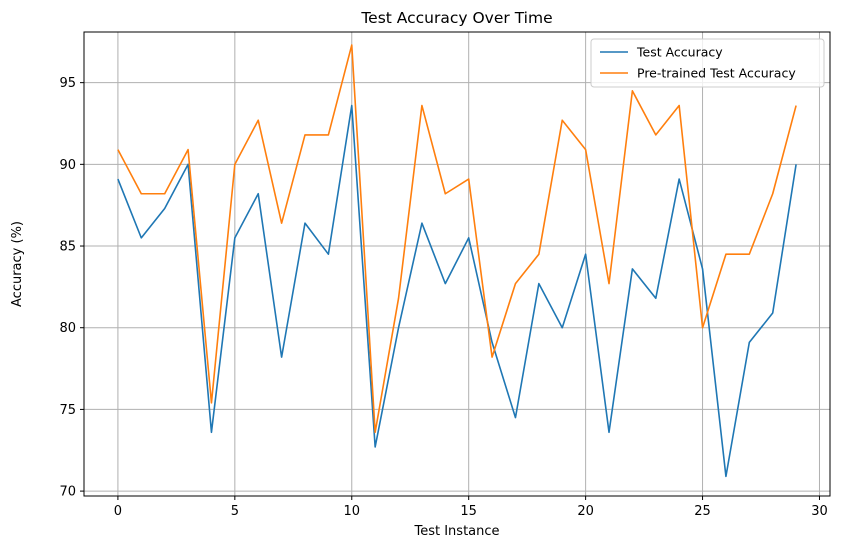 This screenshot has width=841, height=547. I want to click on legend: Test Accuracy Pre-trained Test Accuracy, so click(707, 63).